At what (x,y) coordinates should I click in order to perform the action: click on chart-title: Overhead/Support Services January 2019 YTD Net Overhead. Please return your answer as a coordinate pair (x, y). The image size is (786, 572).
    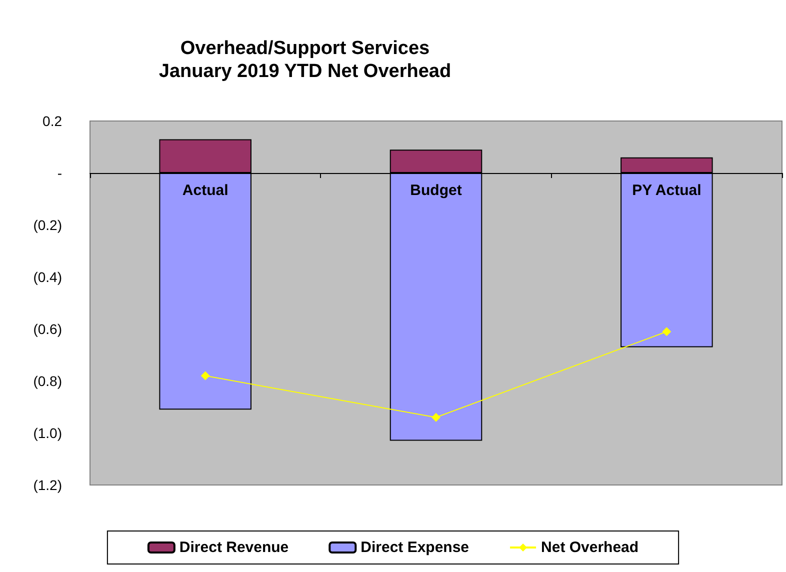
    Looking at the image, I should click on (305, 60).